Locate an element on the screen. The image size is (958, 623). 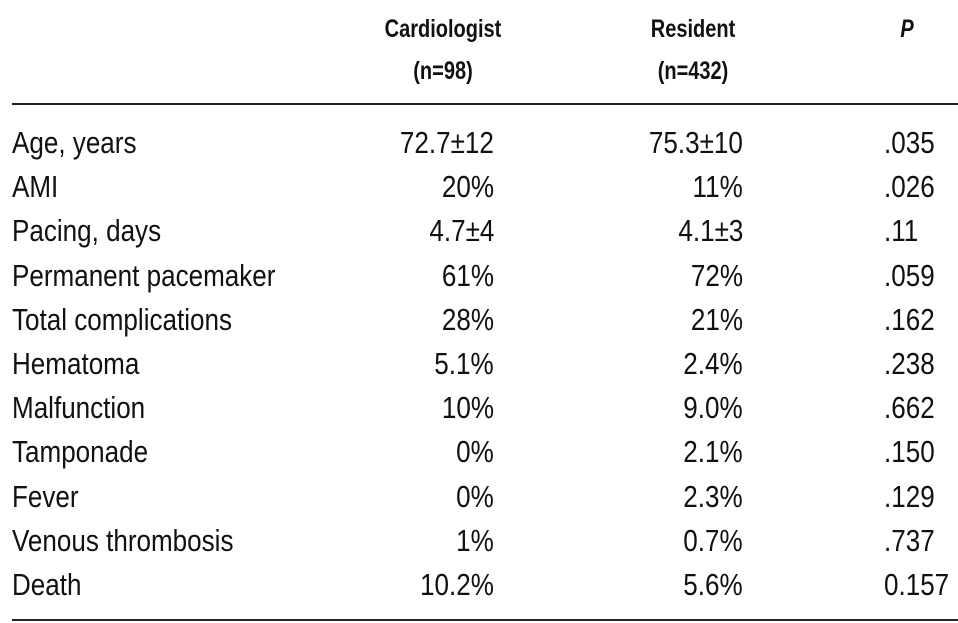
cell-value: 4.1±3 is located at coordinates (710, 231).